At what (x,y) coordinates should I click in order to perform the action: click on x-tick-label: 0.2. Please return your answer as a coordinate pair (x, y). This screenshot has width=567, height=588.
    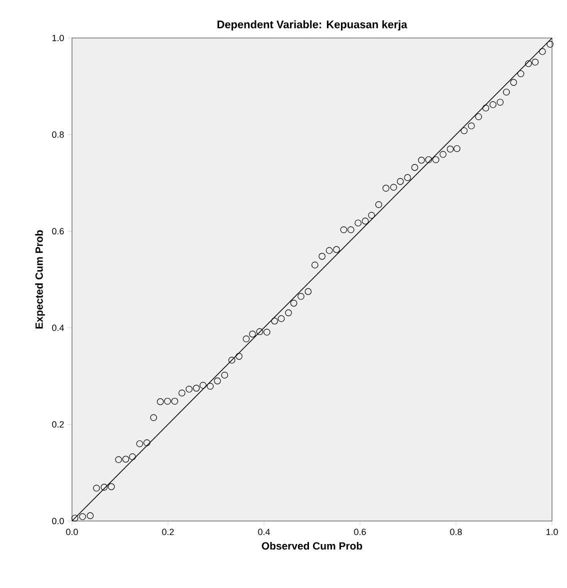
    Looking at the image, I should click on (168, 532).